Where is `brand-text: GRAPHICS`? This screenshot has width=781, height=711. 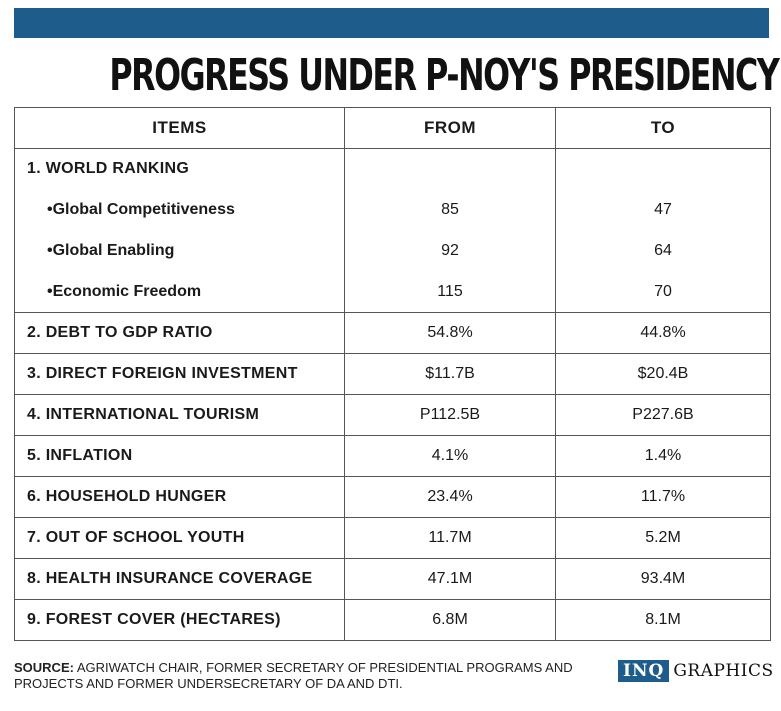
brand-text: GRAPHICS is located at coordinates (723, 671).